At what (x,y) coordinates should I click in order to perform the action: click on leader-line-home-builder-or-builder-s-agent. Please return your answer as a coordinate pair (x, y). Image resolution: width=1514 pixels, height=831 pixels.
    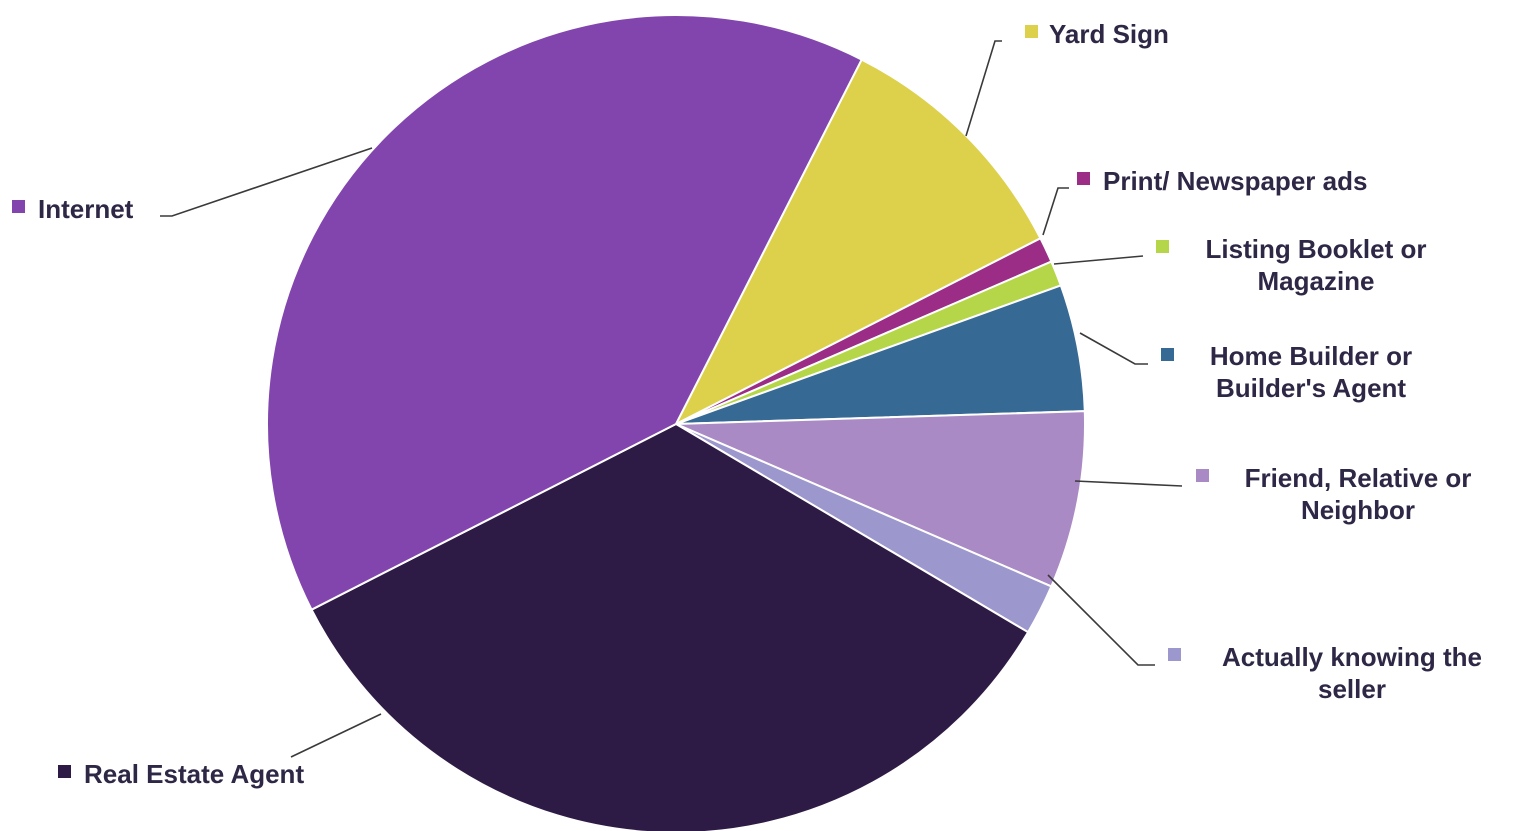
    Looking at the image, I should click on (1113, 348).